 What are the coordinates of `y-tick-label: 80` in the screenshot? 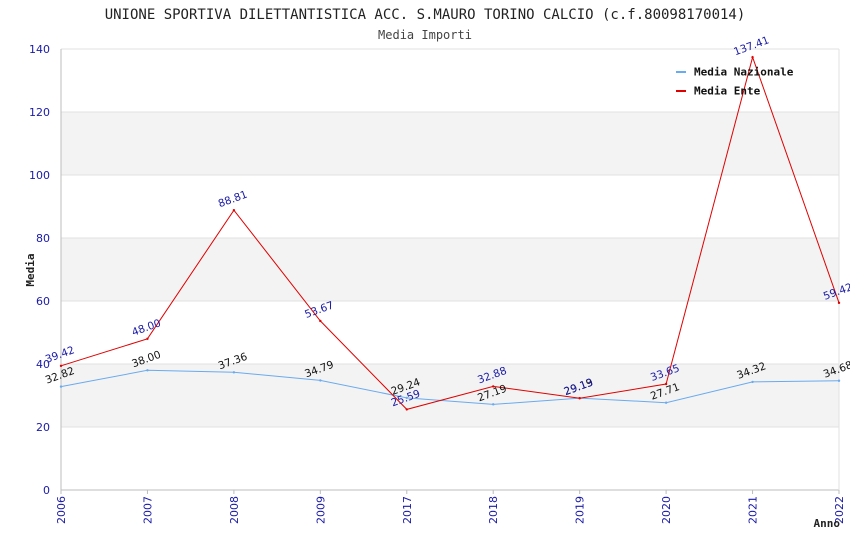 It's located at (43, 238).